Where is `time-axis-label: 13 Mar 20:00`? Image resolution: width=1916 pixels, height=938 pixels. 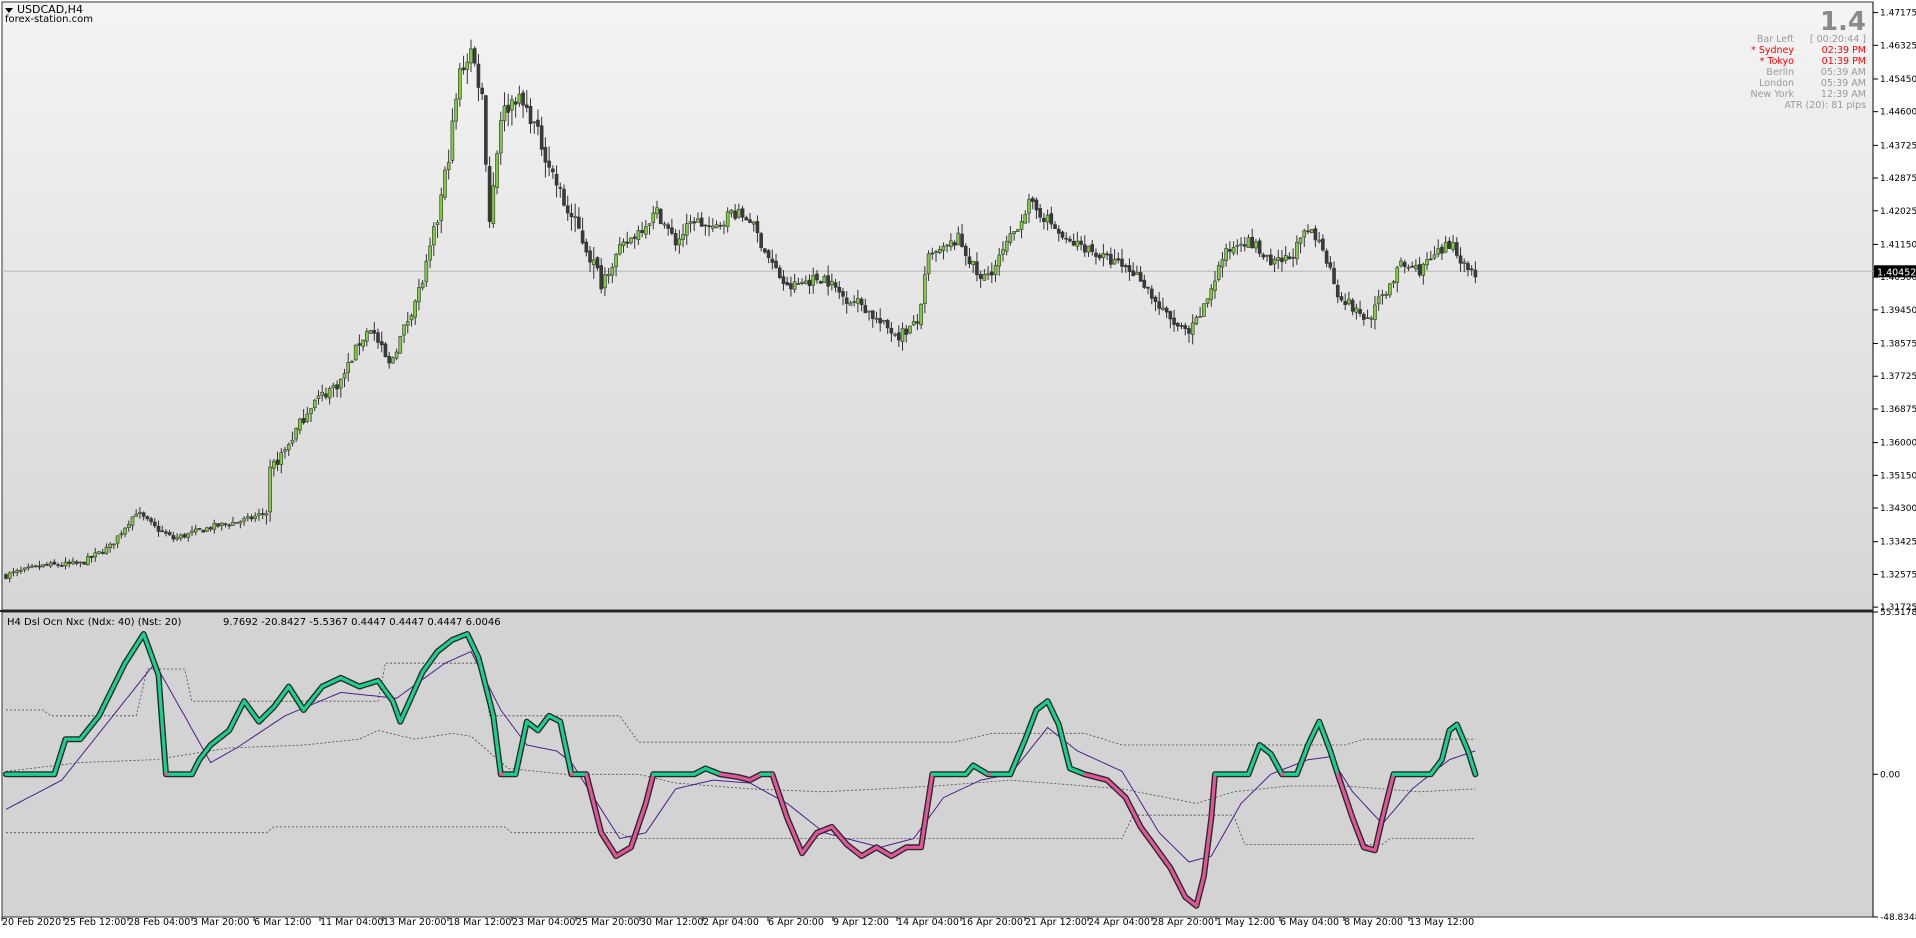 time-axis-label: 13 Mar 20:00 is located at coordinates (414, 922).